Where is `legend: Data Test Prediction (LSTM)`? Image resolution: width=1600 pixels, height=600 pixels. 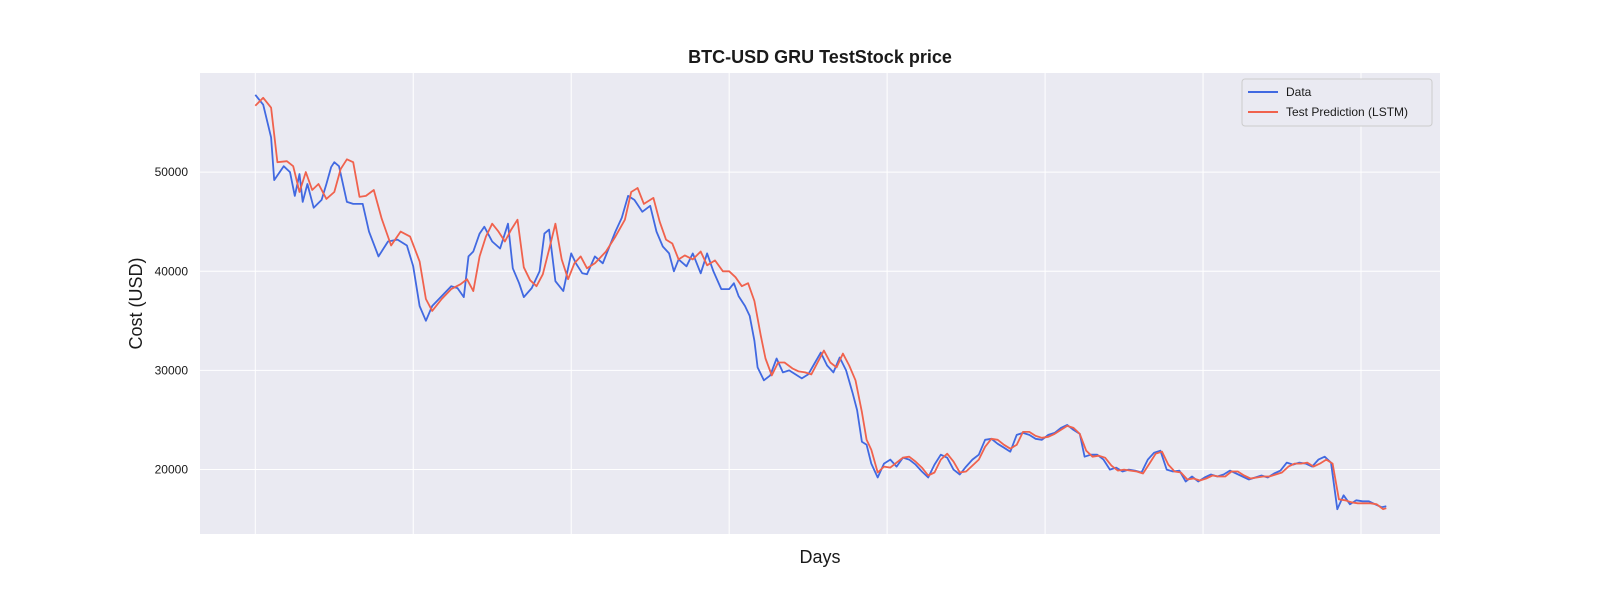
legend: Data Test Prediction (LSTM) is located at coordinates (1337, 102).